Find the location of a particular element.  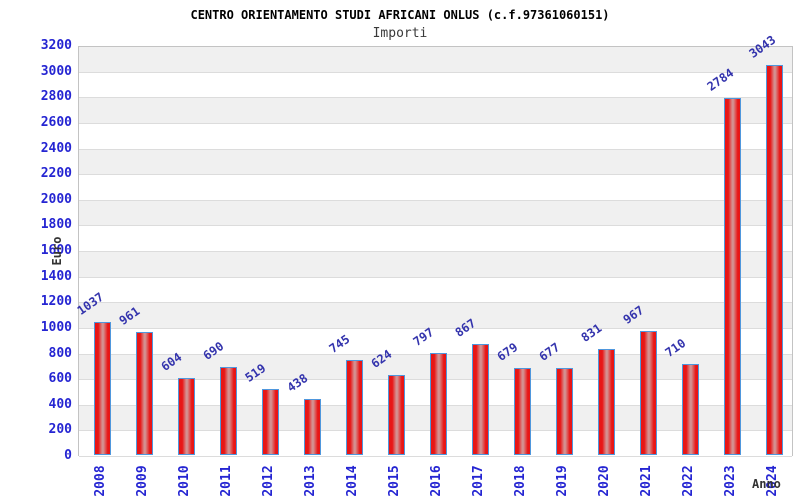

x-tick-label: 2009 is located at coordinates (142, 481).